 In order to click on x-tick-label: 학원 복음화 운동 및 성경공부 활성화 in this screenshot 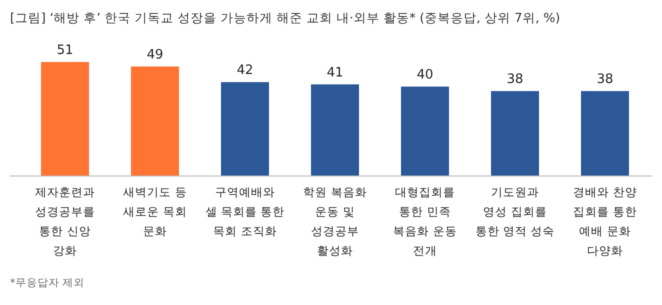, I will do `click(335, 221)`.